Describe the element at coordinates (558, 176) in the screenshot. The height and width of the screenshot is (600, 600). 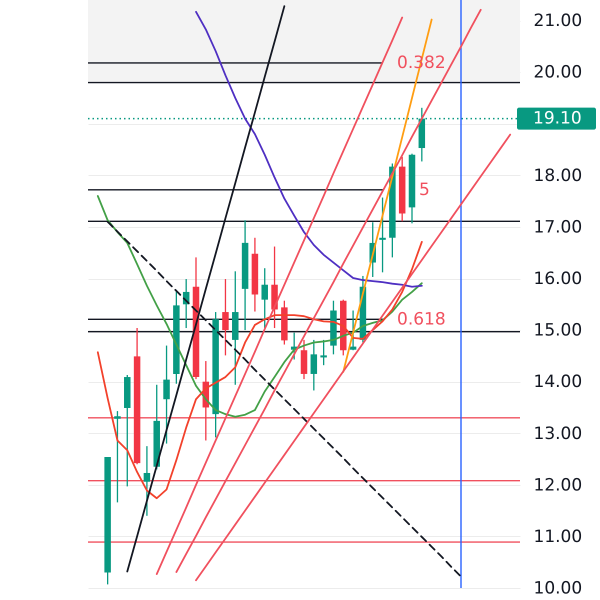
I see `y-tick-label: 18.00` at that location.